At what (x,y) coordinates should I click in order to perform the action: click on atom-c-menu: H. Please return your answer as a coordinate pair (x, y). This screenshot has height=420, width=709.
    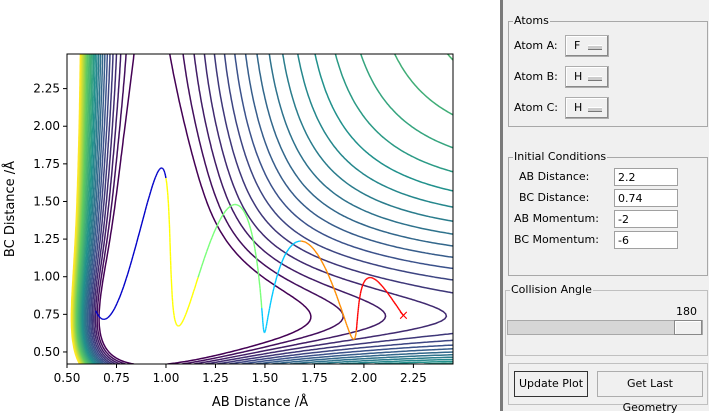
    Looking at the image, I should click on (587, 108).